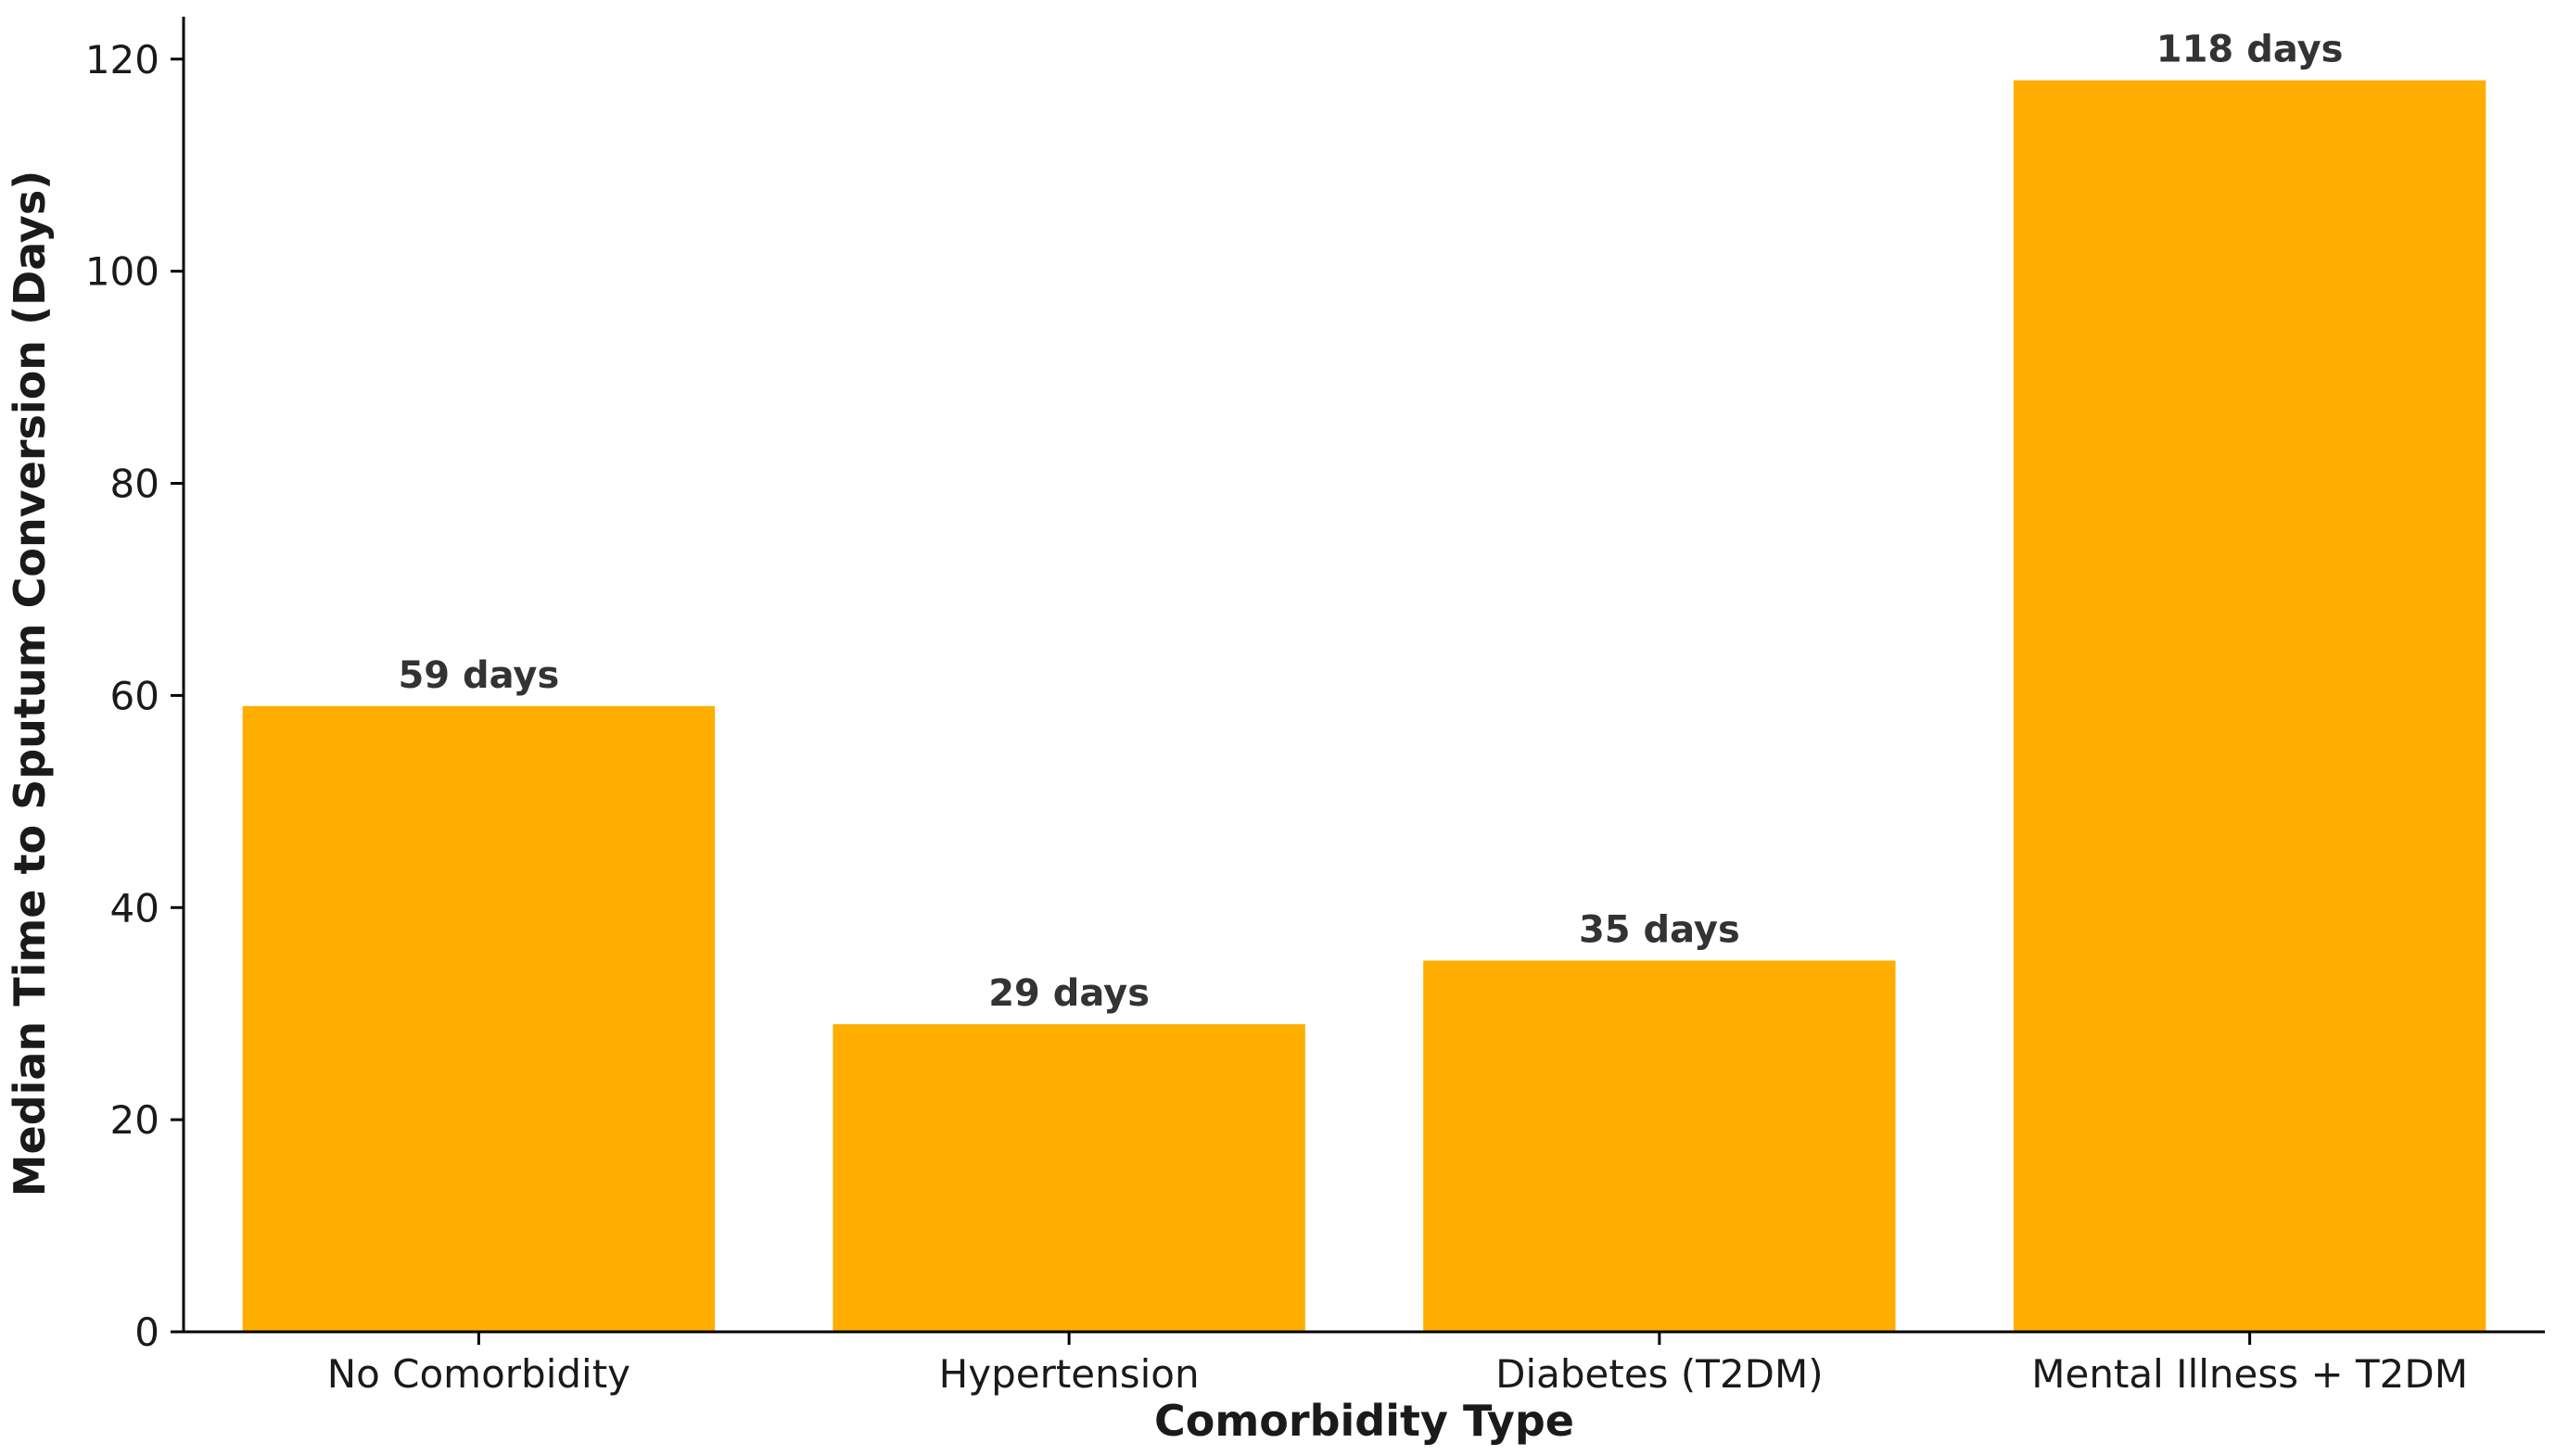 Image resolution: width=2556 pixels, height=1456 pixels. I want to click on y-tick-label: 100, so click(122, 272).